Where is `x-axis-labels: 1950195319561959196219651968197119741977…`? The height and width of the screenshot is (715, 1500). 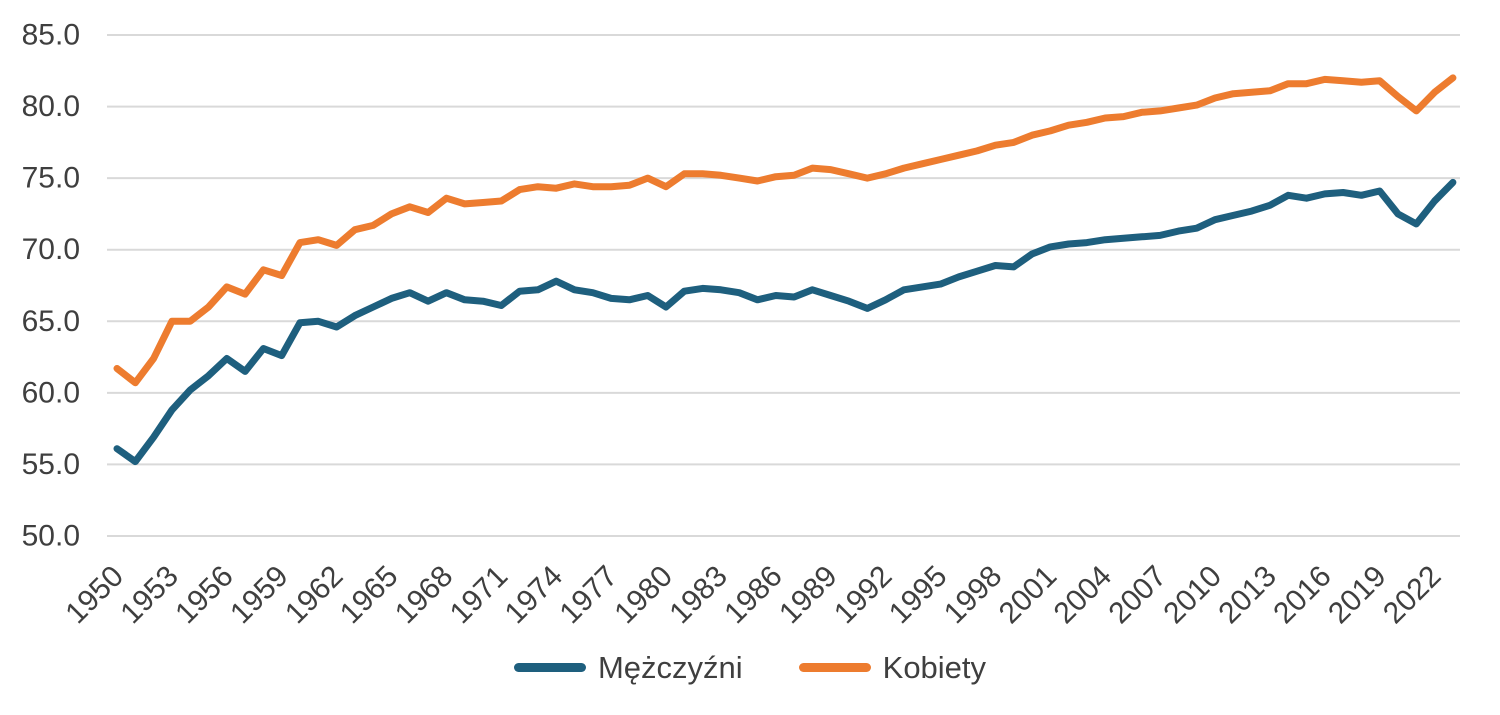 x-axis-labels: 1950195319561959196219651968197119741977… is located at coordinates (753, 595).